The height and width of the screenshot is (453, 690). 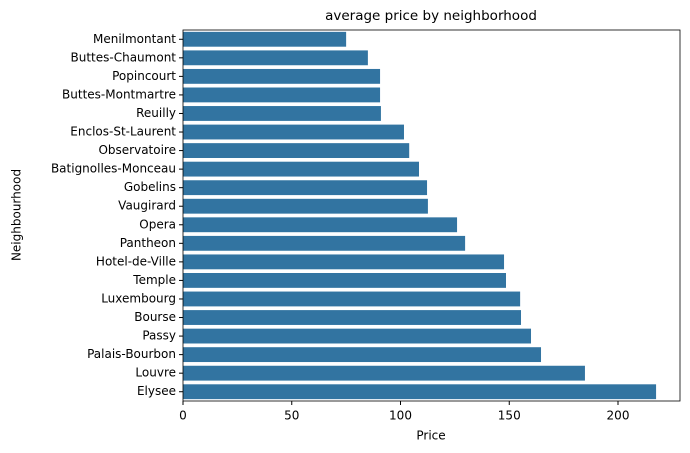 What do you see at coordinates (138, 298) in the screenshot?
I see `y-tick-label: Luxembourg` at bounding box center [138, 298].